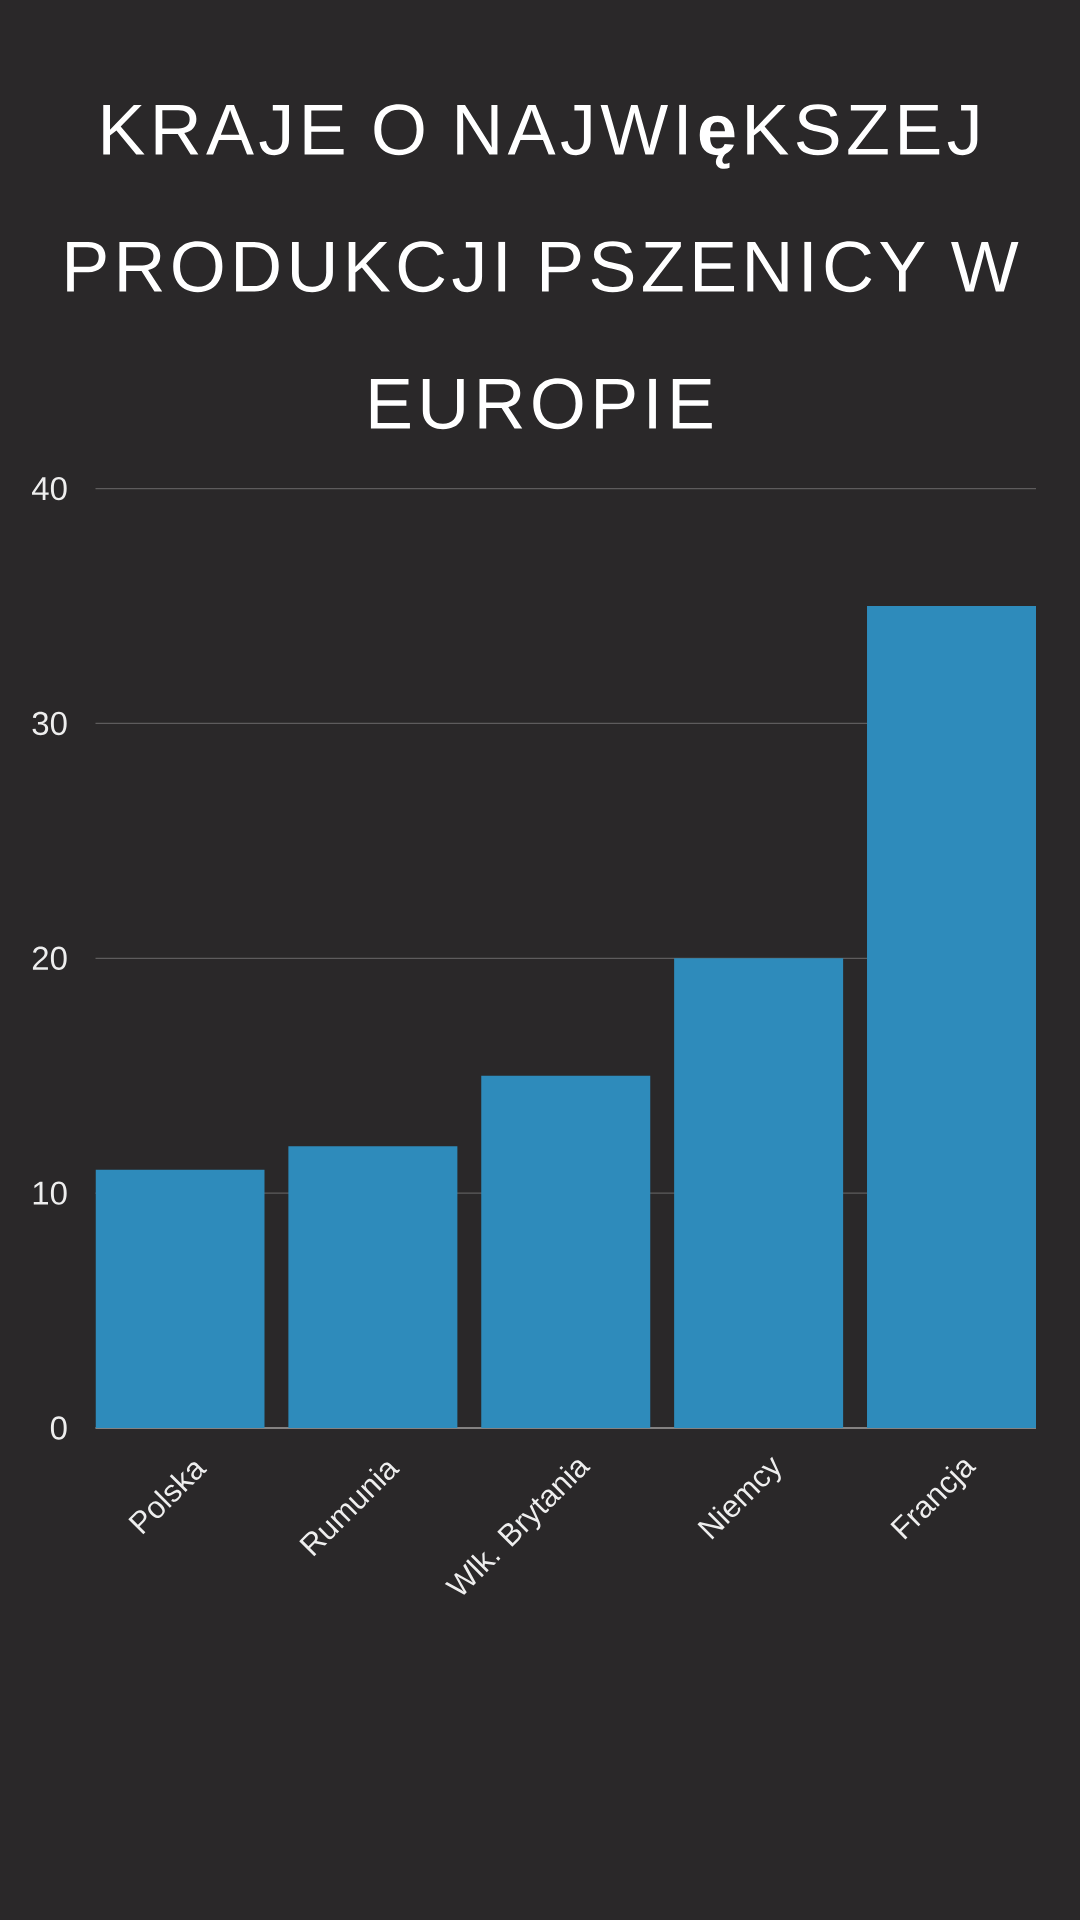 The width and height of the screenshot is (1080, 1920). Describe the element at coordinates (58, 1428) in the screenshot. I see `y-tick-label: 0` at that location.